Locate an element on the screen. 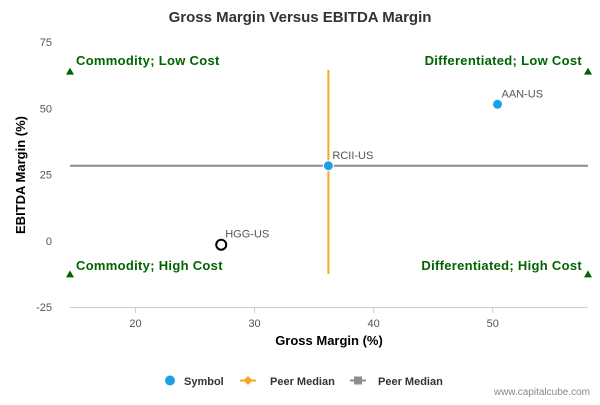  y-axis-title: EBITDA Margin (%) is located at coordinates (20, 175).